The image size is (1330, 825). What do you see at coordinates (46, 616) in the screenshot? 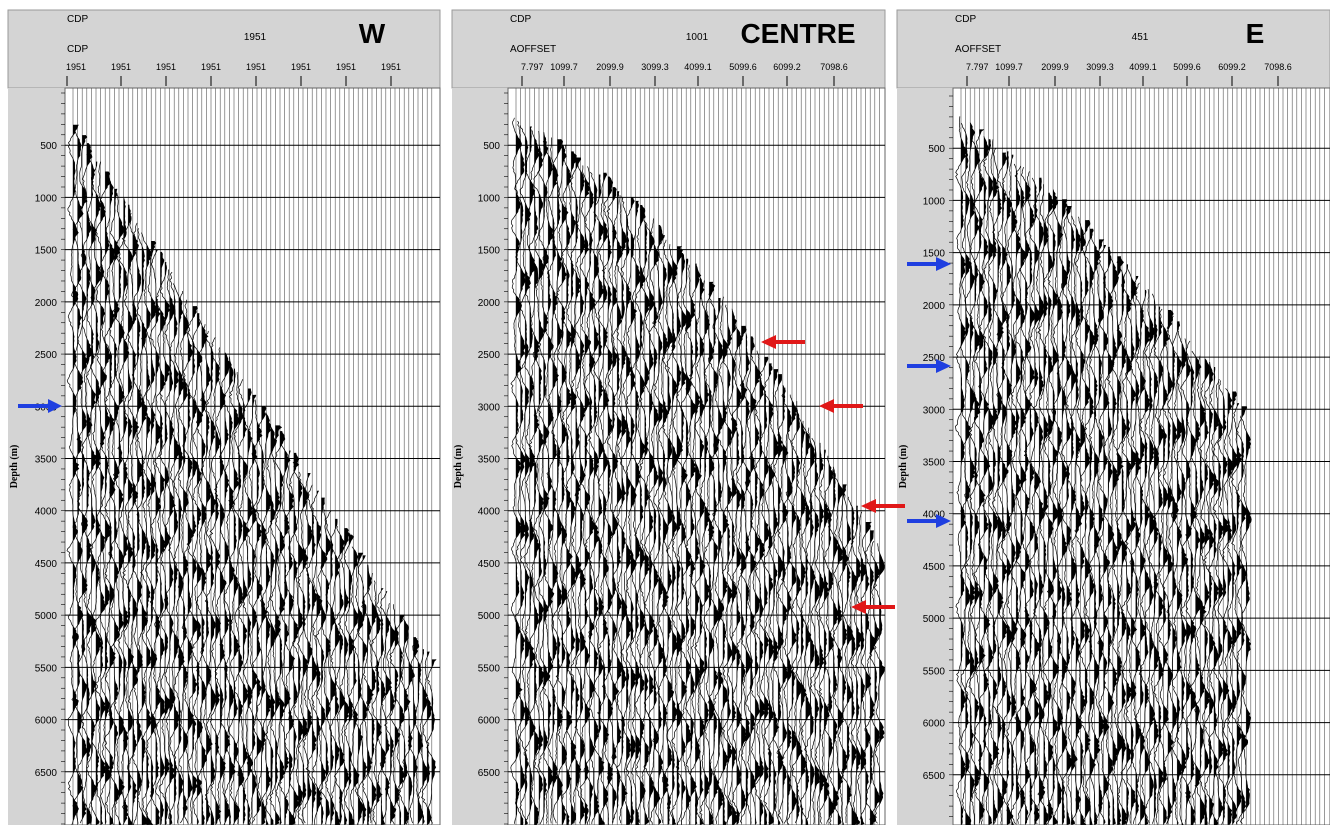
I see `y-tick-label: 5000` at bounding box center [46, 616].